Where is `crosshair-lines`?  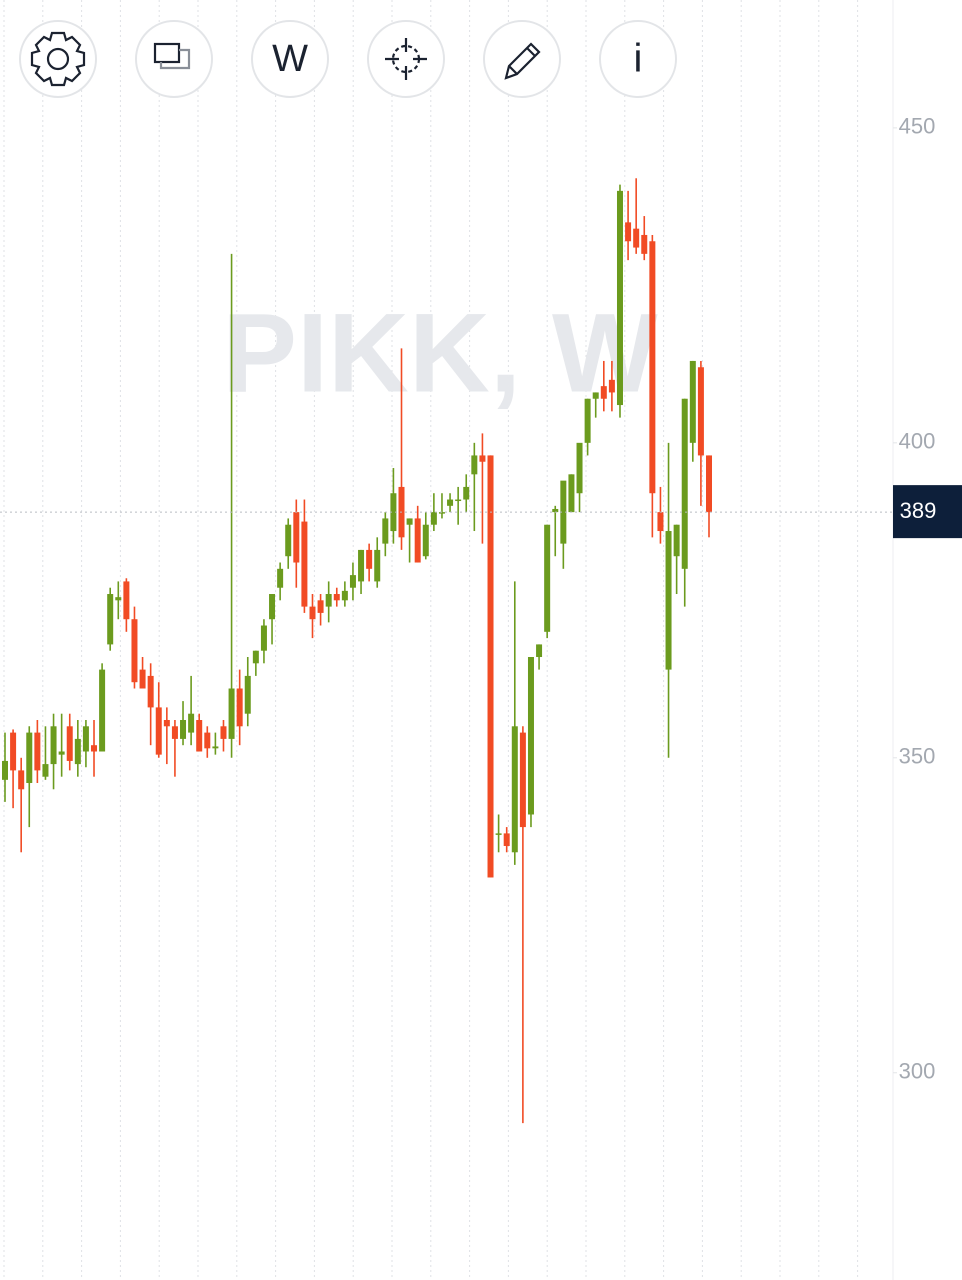
crosshair-lines is located at coordinates (406, 59).